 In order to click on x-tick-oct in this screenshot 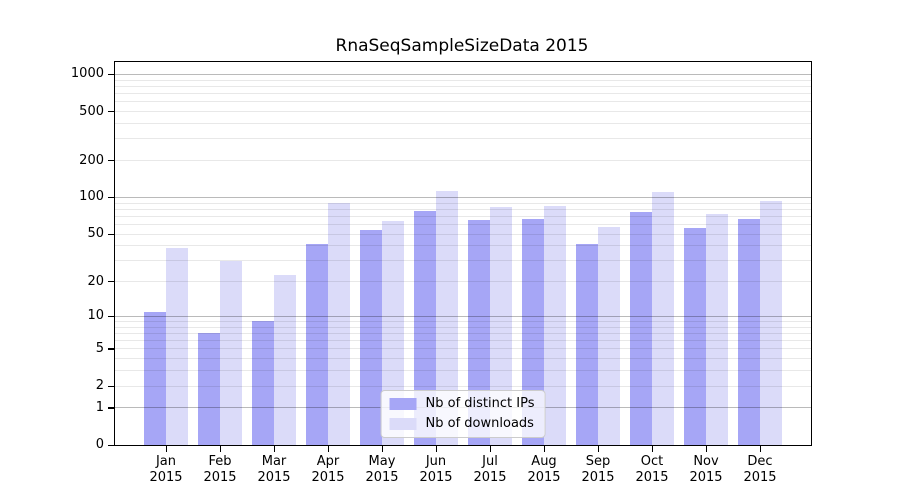, I will do `click(652, 449)`.